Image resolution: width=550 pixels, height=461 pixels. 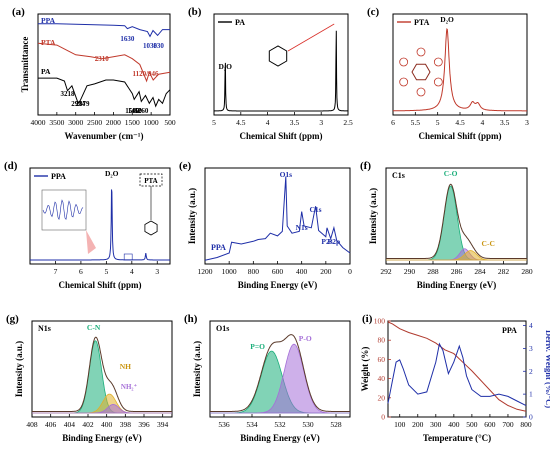 What do you see at coordinates (348, 122) in the screenshot?
I see `x-tick-label: 2.5` at bounding box center [348, 122].